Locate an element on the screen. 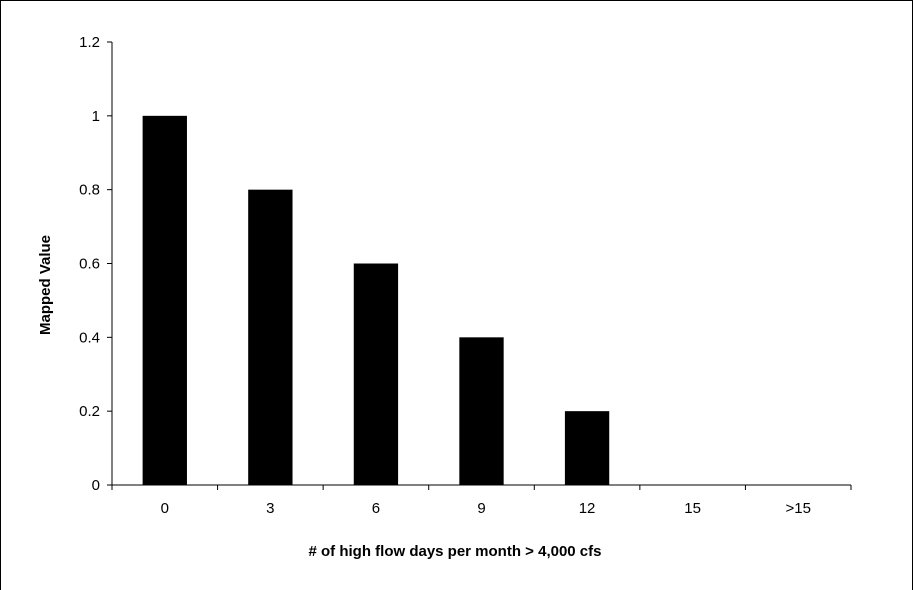  y-tick-label: 0 is located at coordinates (96, 485).